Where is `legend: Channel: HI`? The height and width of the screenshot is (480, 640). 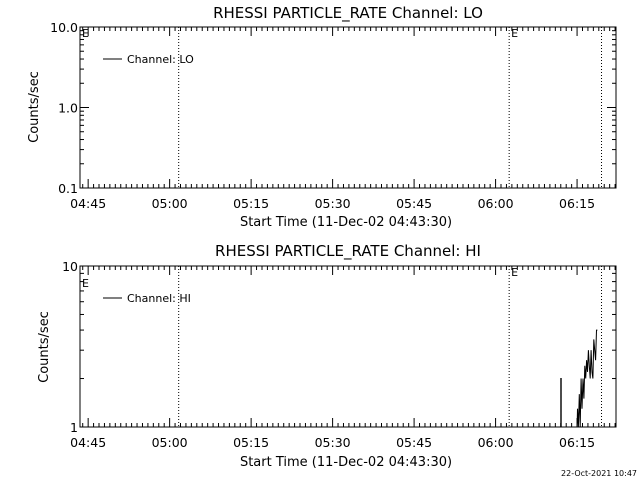
legend: Channel: HI is located at coordinates (147, 298).